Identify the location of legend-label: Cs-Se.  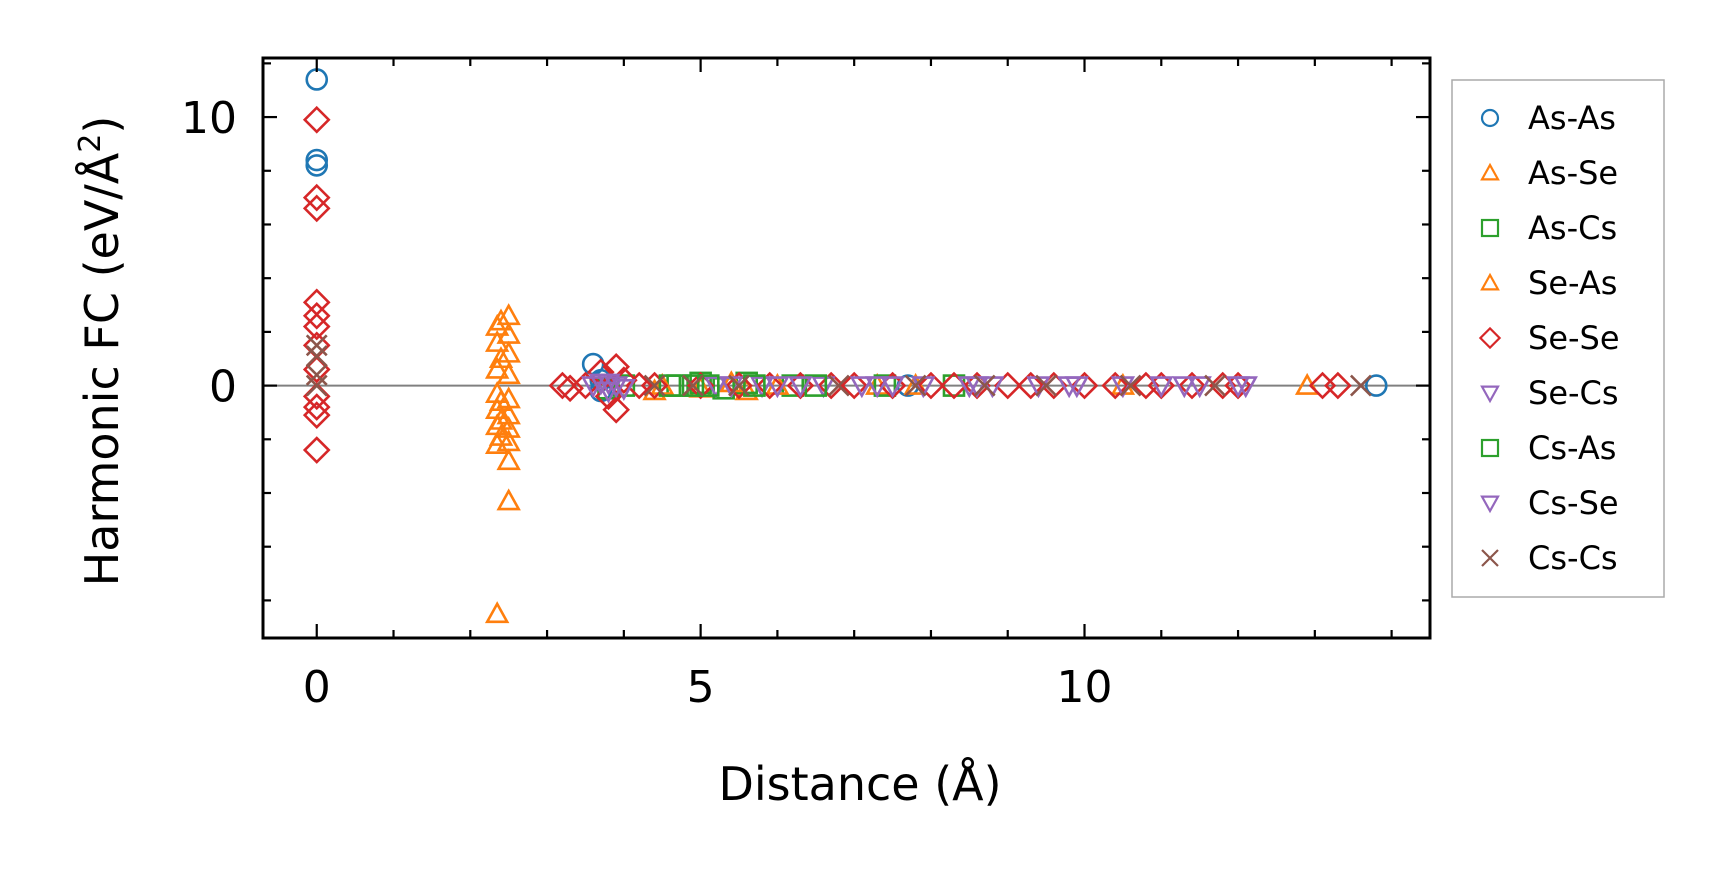
(1573, 503).